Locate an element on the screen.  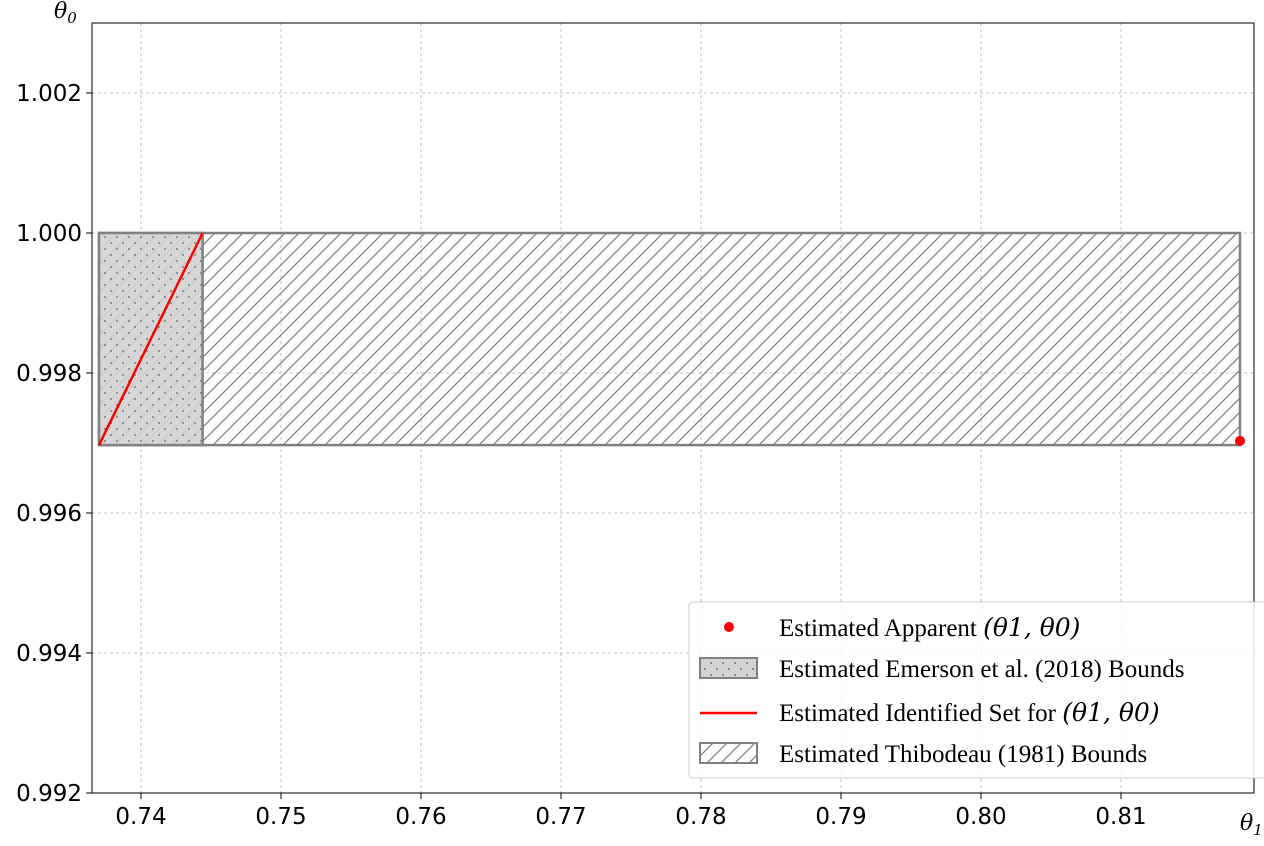
legend-marker-apparent is located at coordinates (729, 627).